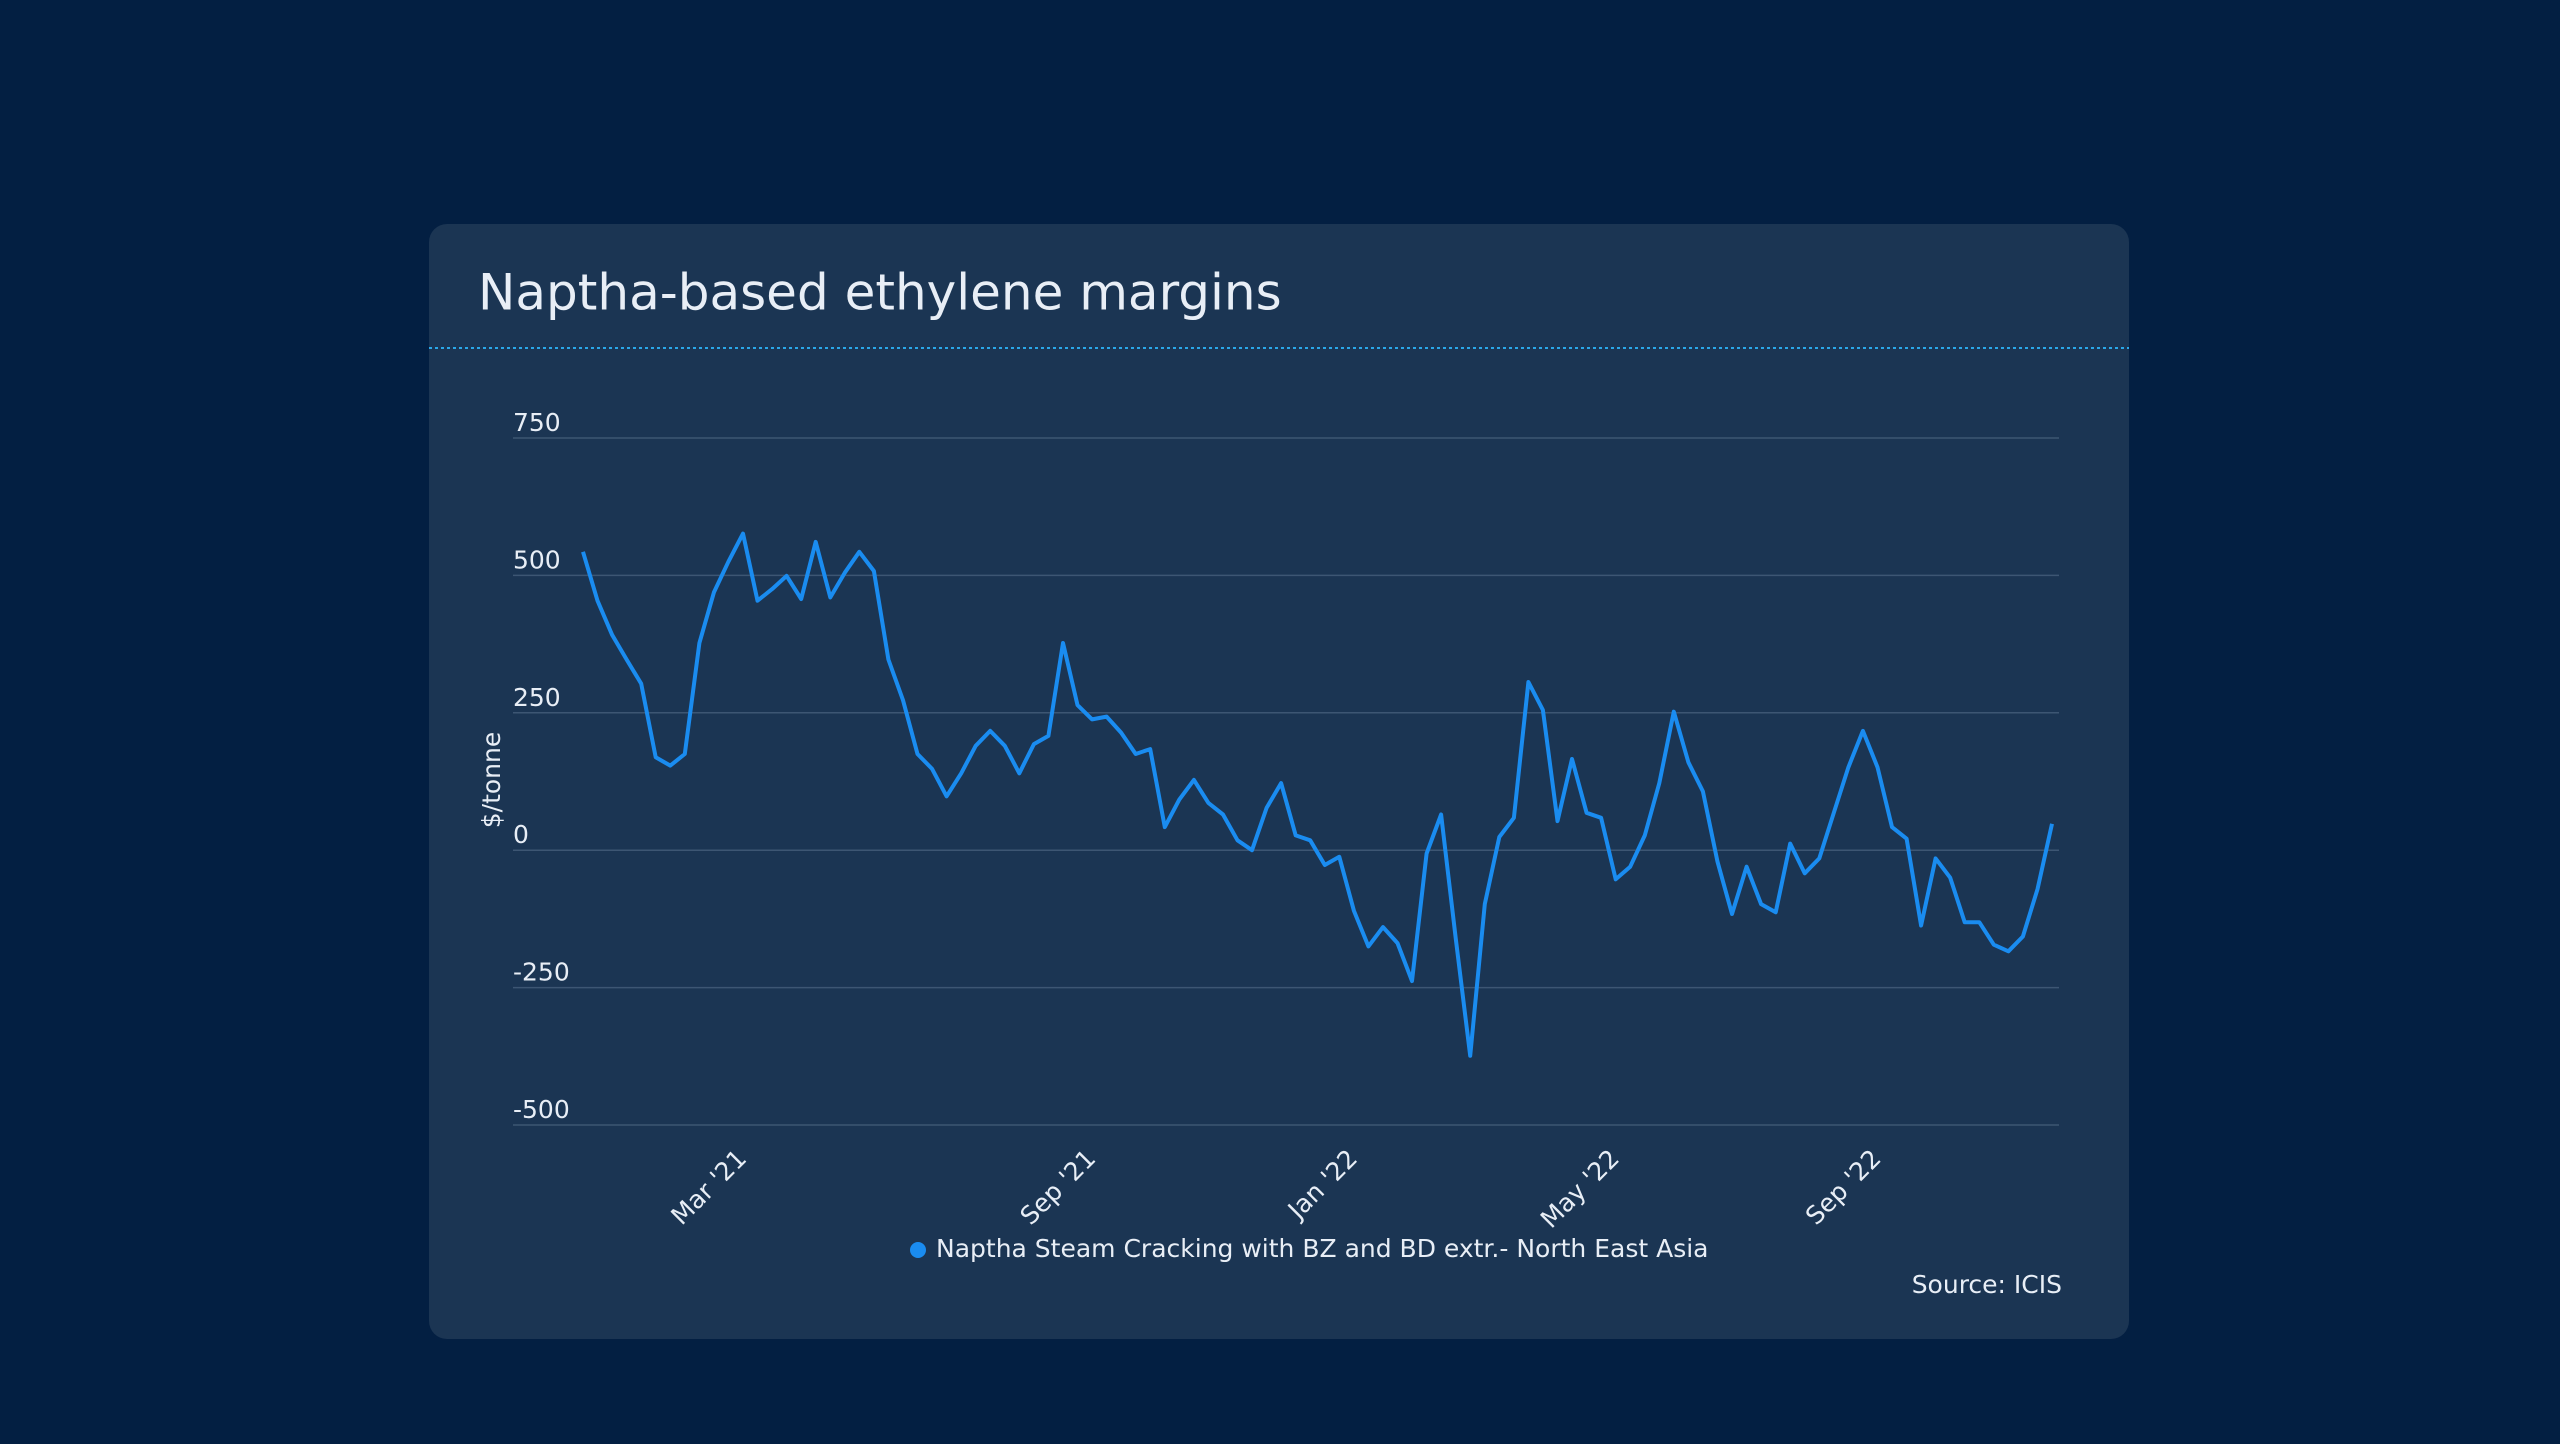 Image resolution: width=2560 pixels, height=1444 pixels. What do you see at coordinates (880, 293) in the screenshot?
I see `chart-title: Naptha-based ethylene margins` at bounding box center [880, 293].